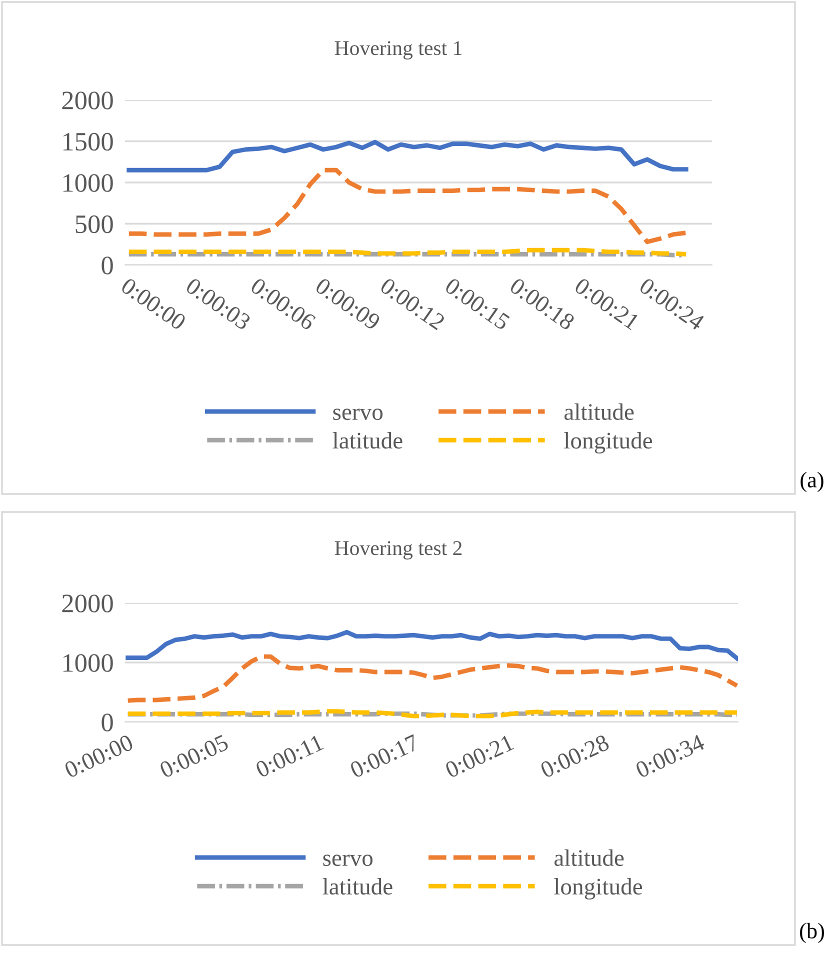 Image resolution: width=834 pixels, height=955 pixels. I want to click on chart-title: Hovering test 2, so click(398, 550).